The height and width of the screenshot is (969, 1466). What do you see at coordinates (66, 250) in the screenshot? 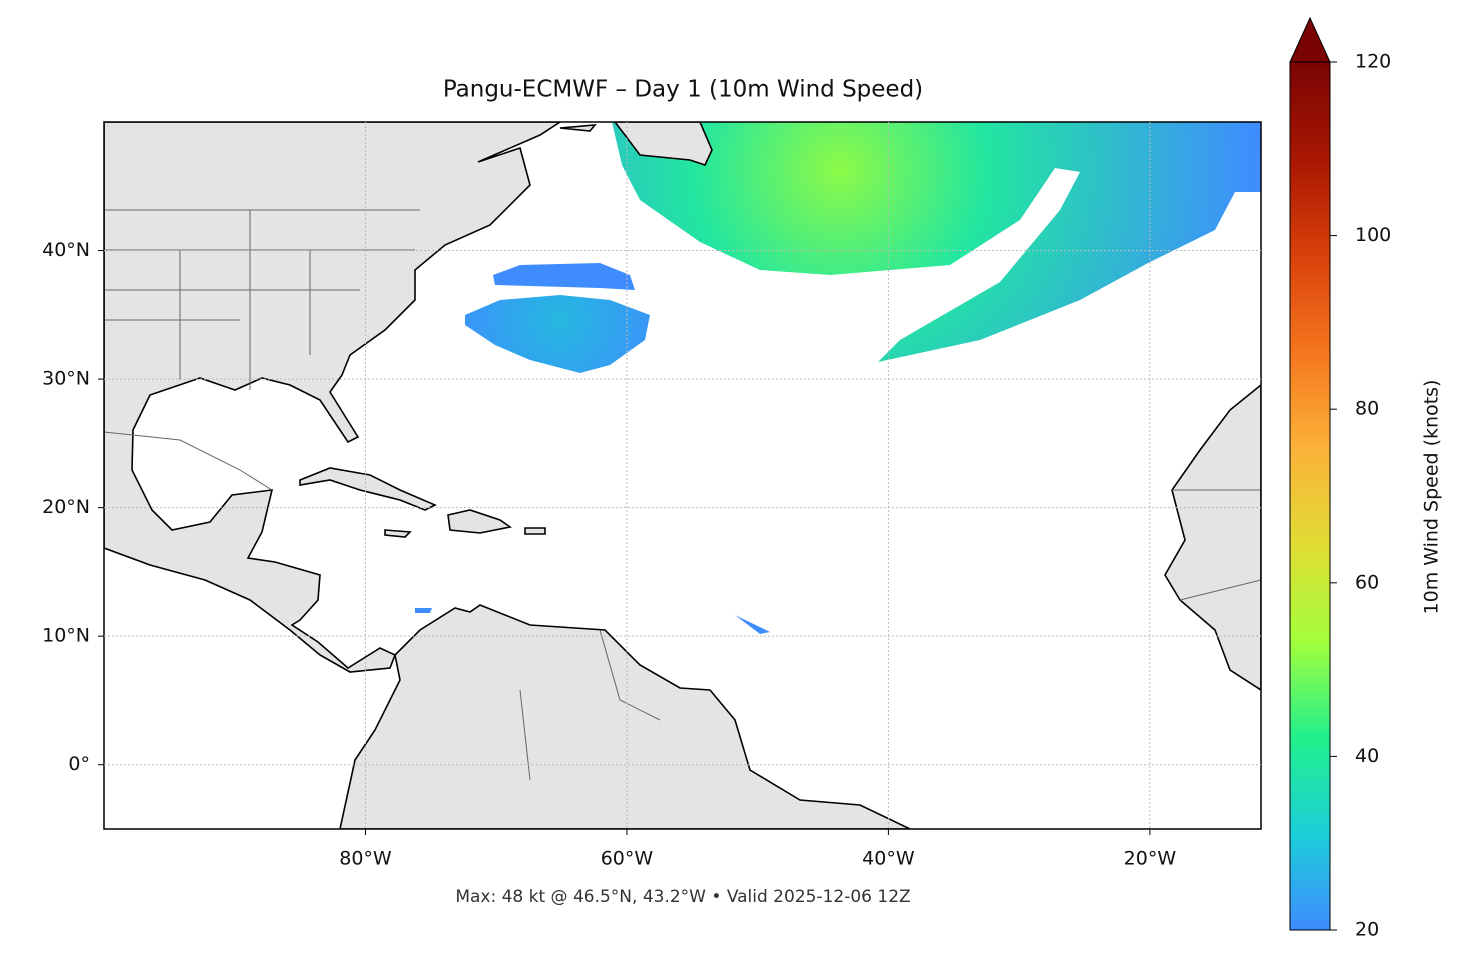
I see `y-tick-label: 40°N` at bounding box center [66, 250].